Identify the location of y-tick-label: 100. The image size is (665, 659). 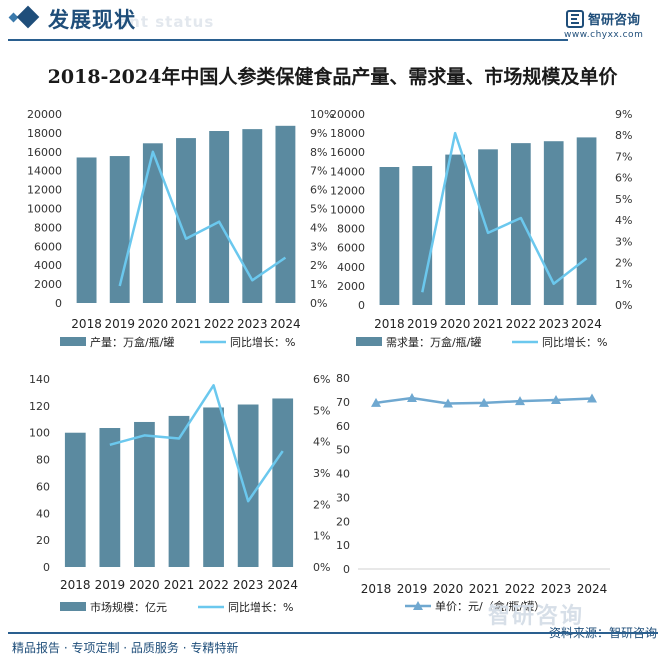
(39, 433).